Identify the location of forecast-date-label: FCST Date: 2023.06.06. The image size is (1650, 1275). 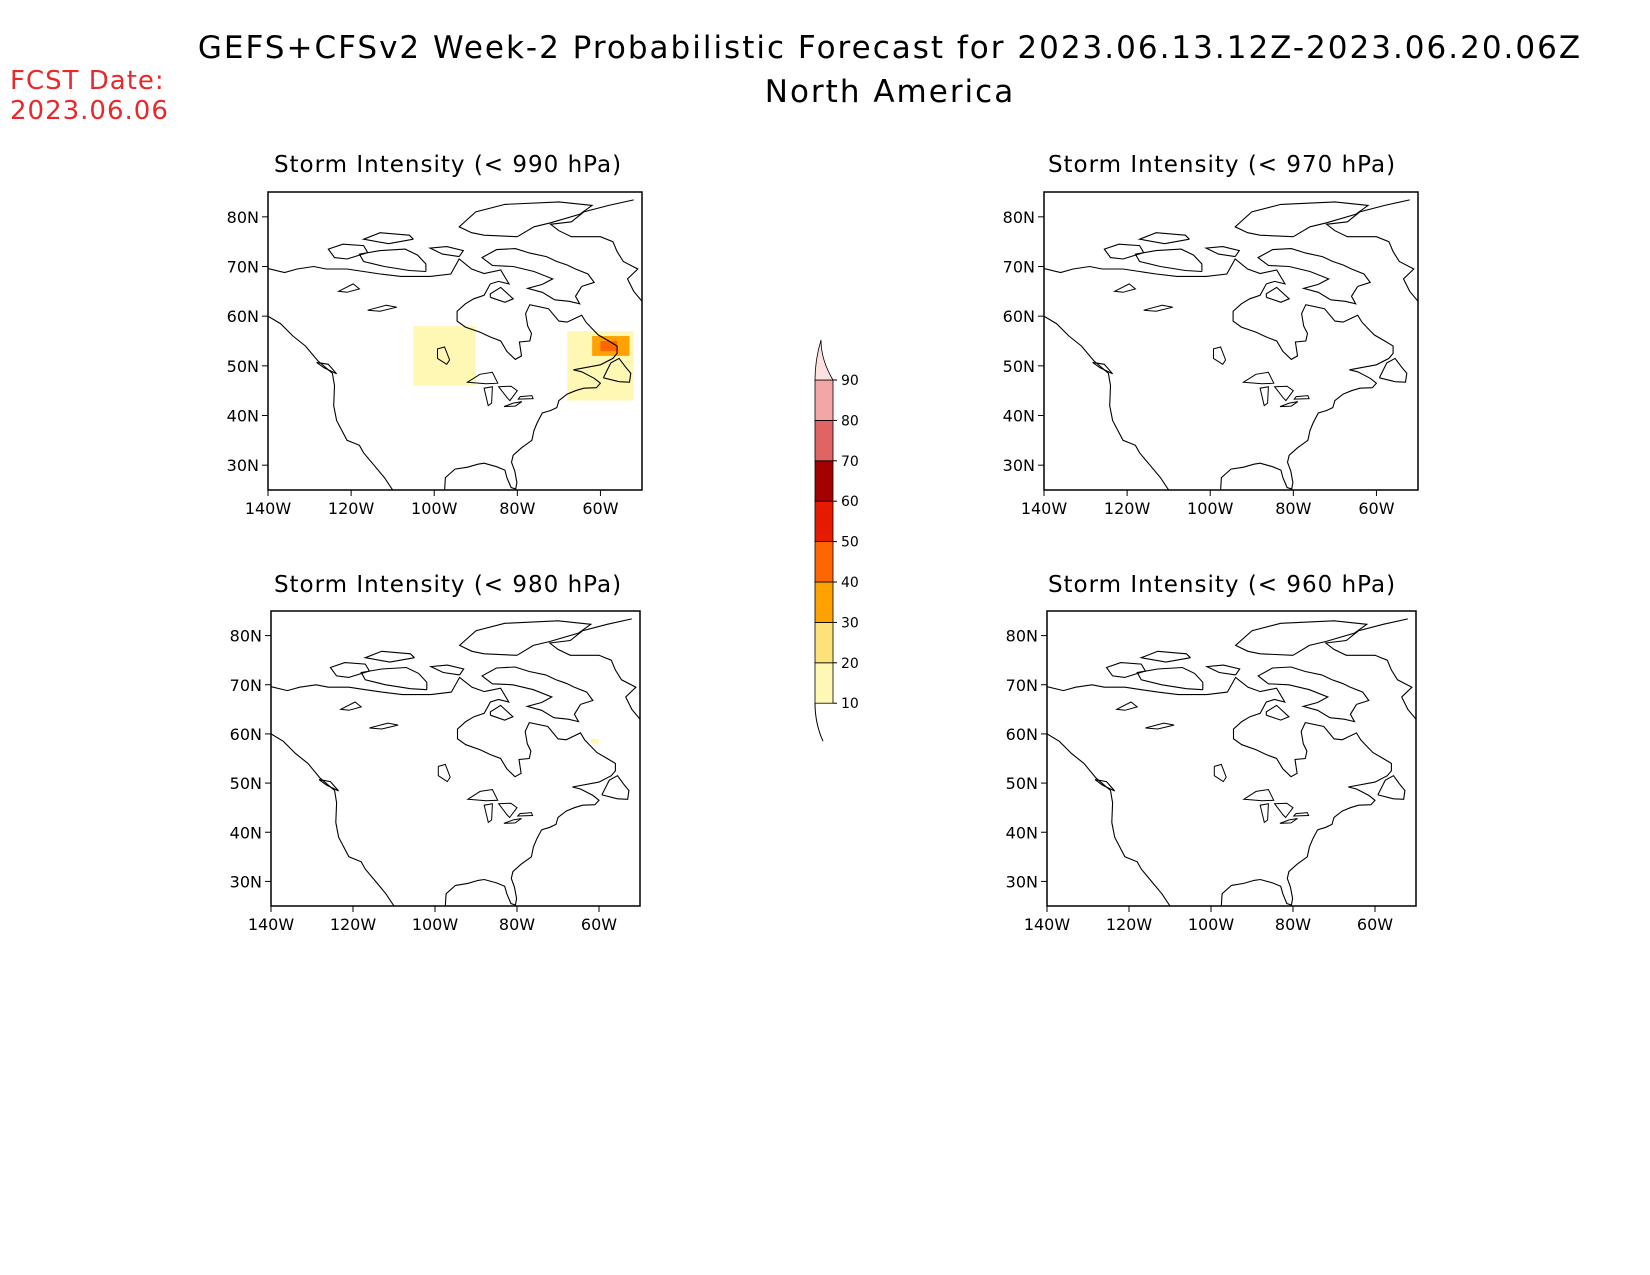
(89, 96).